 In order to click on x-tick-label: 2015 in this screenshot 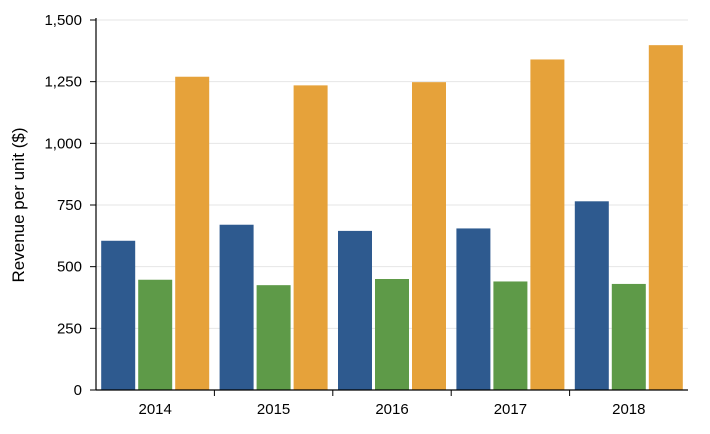, I will do `click(273, 409)`.